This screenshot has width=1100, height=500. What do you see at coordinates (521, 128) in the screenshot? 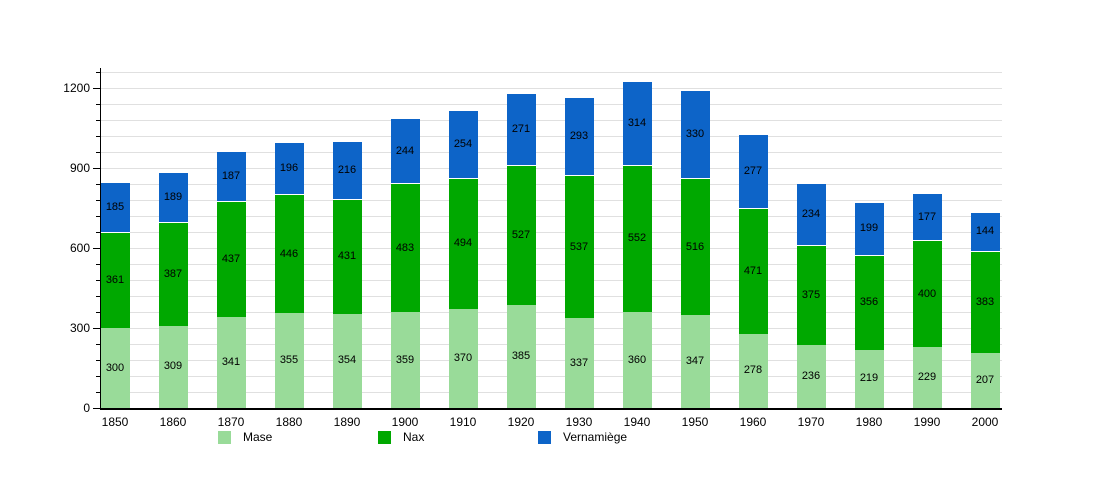
I see `bar-value-label: 271` at bounding box center [521, 128].